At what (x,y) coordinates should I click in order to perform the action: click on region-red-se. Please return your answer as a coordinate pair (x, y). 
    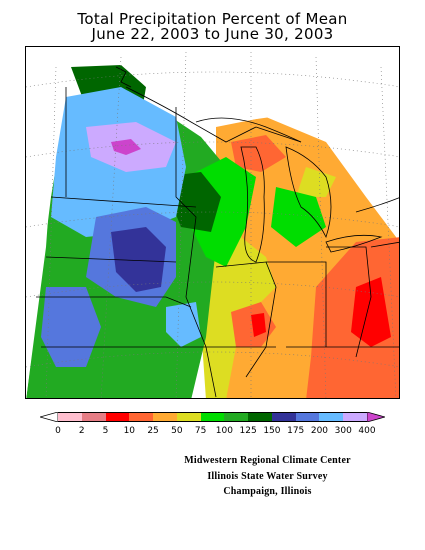
    Looking at the image, I should click on (371, 312).